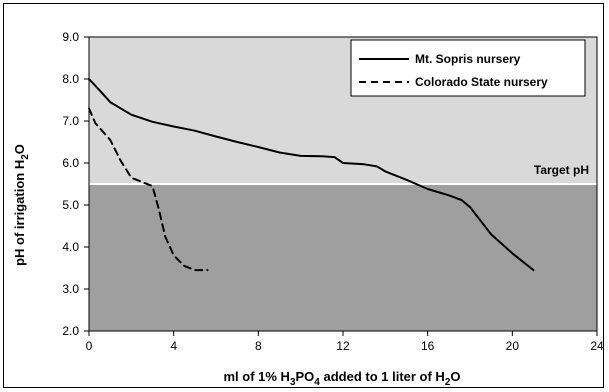 This screenshot has height=392, width=609. Describe the element at coordinates (70, 37) in the screenshot. I see `y-tick-label: 9.0` at that location.